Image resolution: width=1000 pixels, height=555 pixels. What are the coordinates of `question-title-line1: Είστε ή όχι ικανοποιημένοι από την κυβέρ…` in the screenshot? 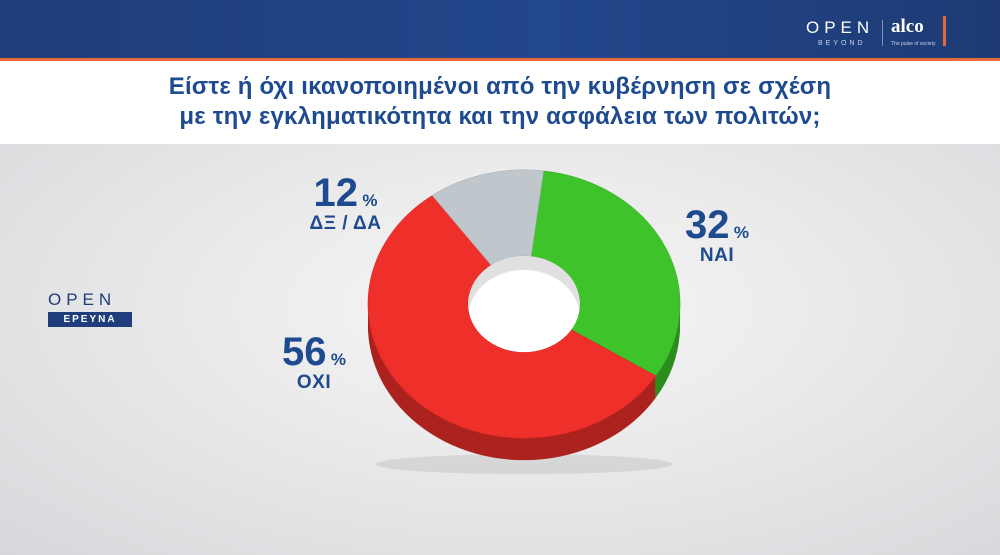 It's located at (500, 86).